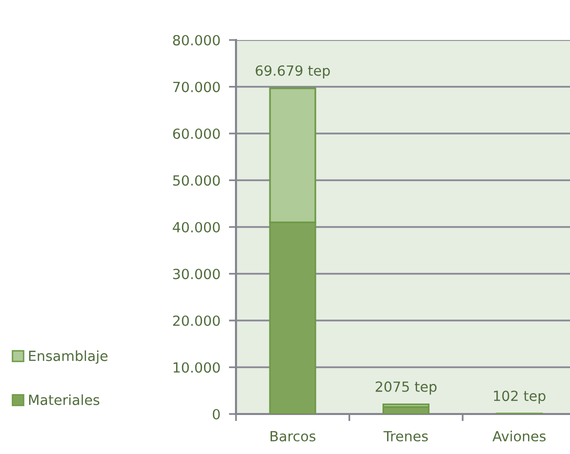 The image size is (570, 454). Describe the element at coordinates (64, 400) in the screenshot. I see `legend-label: Materiales` at that location.